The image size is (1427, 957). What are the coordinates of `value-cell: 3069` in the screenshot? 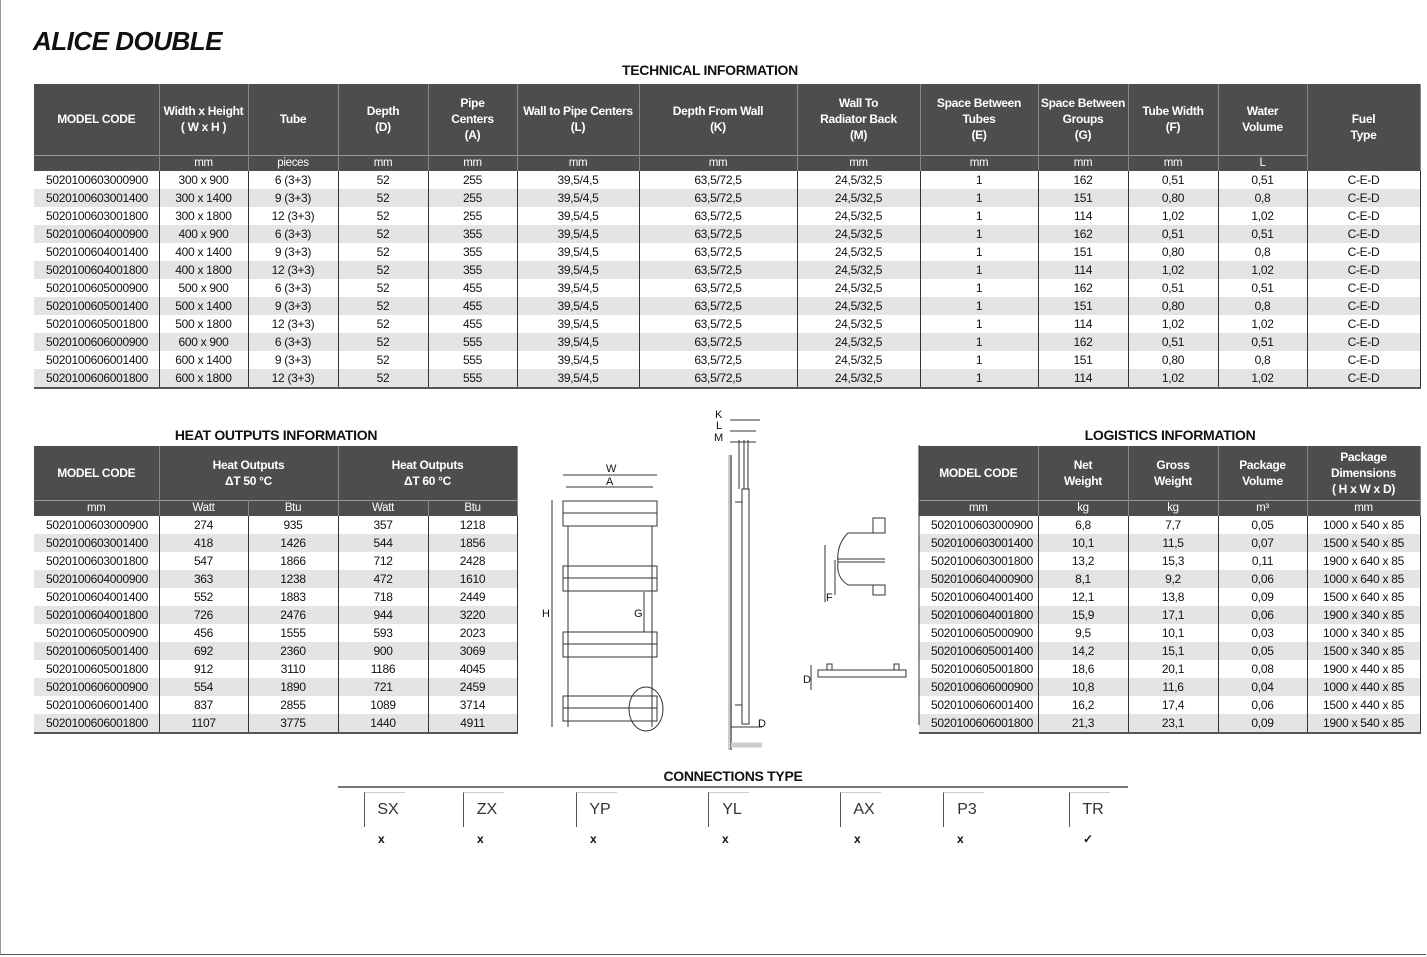 It's located at (473, 650).